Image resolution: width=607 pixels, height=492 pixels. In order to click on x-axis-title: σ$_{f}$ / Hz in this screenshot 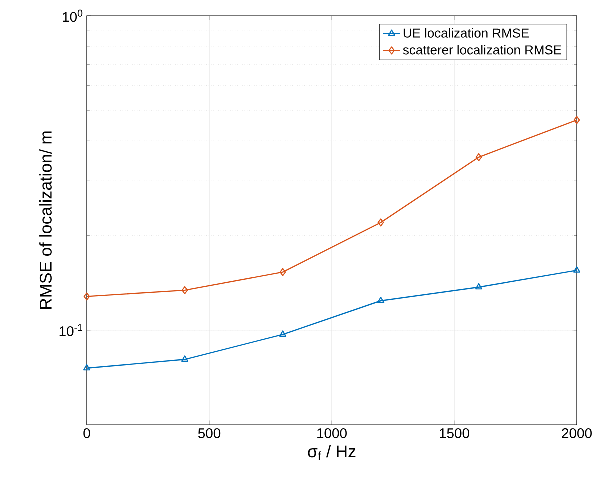, I will do `click(332, 452)`.